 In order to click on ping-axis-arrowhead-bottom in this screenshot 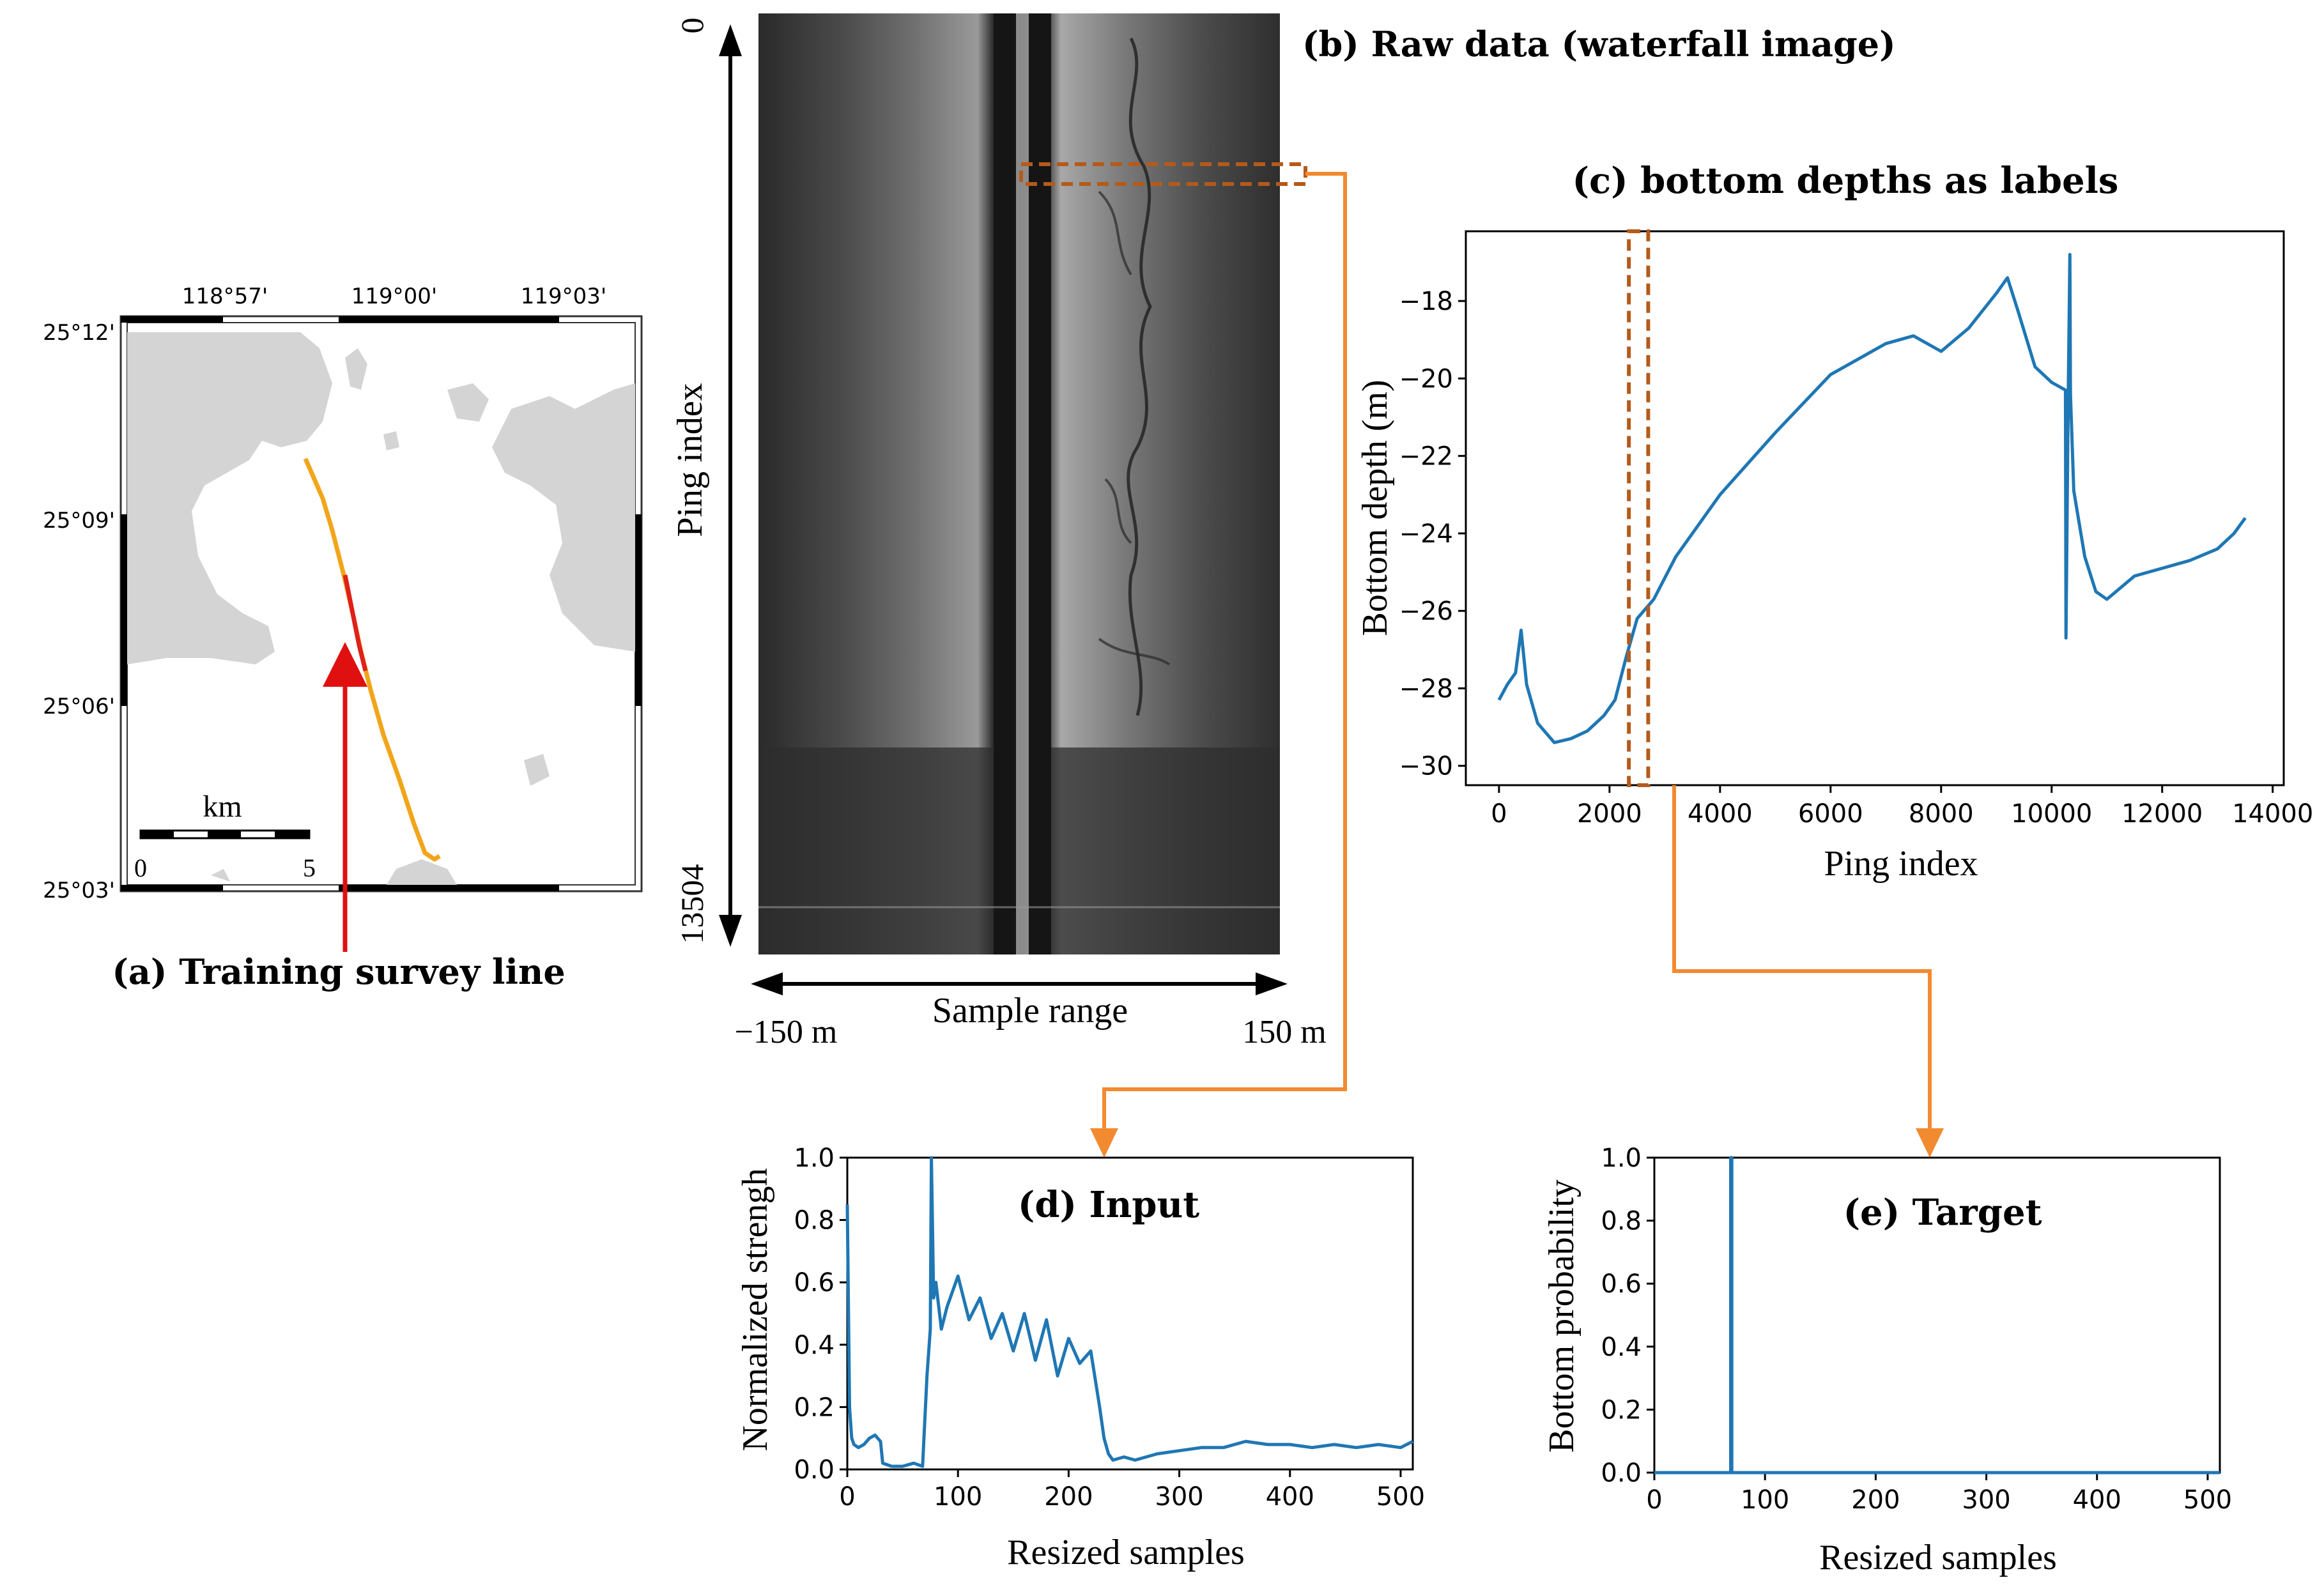, I will do `click(730, 931)`.